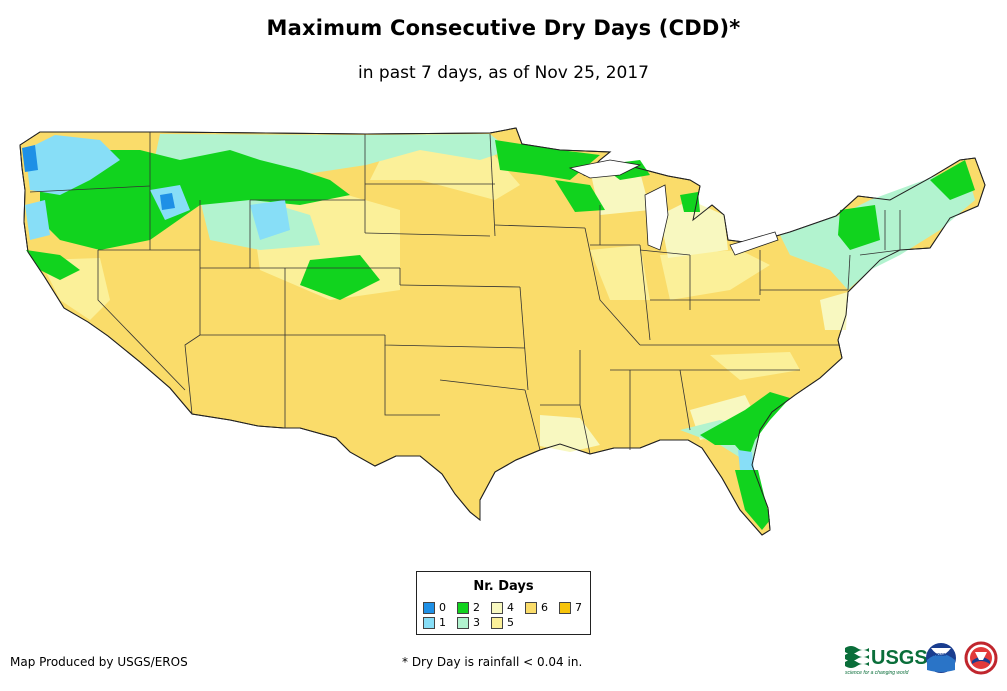 This screenshot has width=1007, height=691. Describe the element at coordinates (503, 586) in the screenshot. I see `legend-title: Nr. Days` at that location.